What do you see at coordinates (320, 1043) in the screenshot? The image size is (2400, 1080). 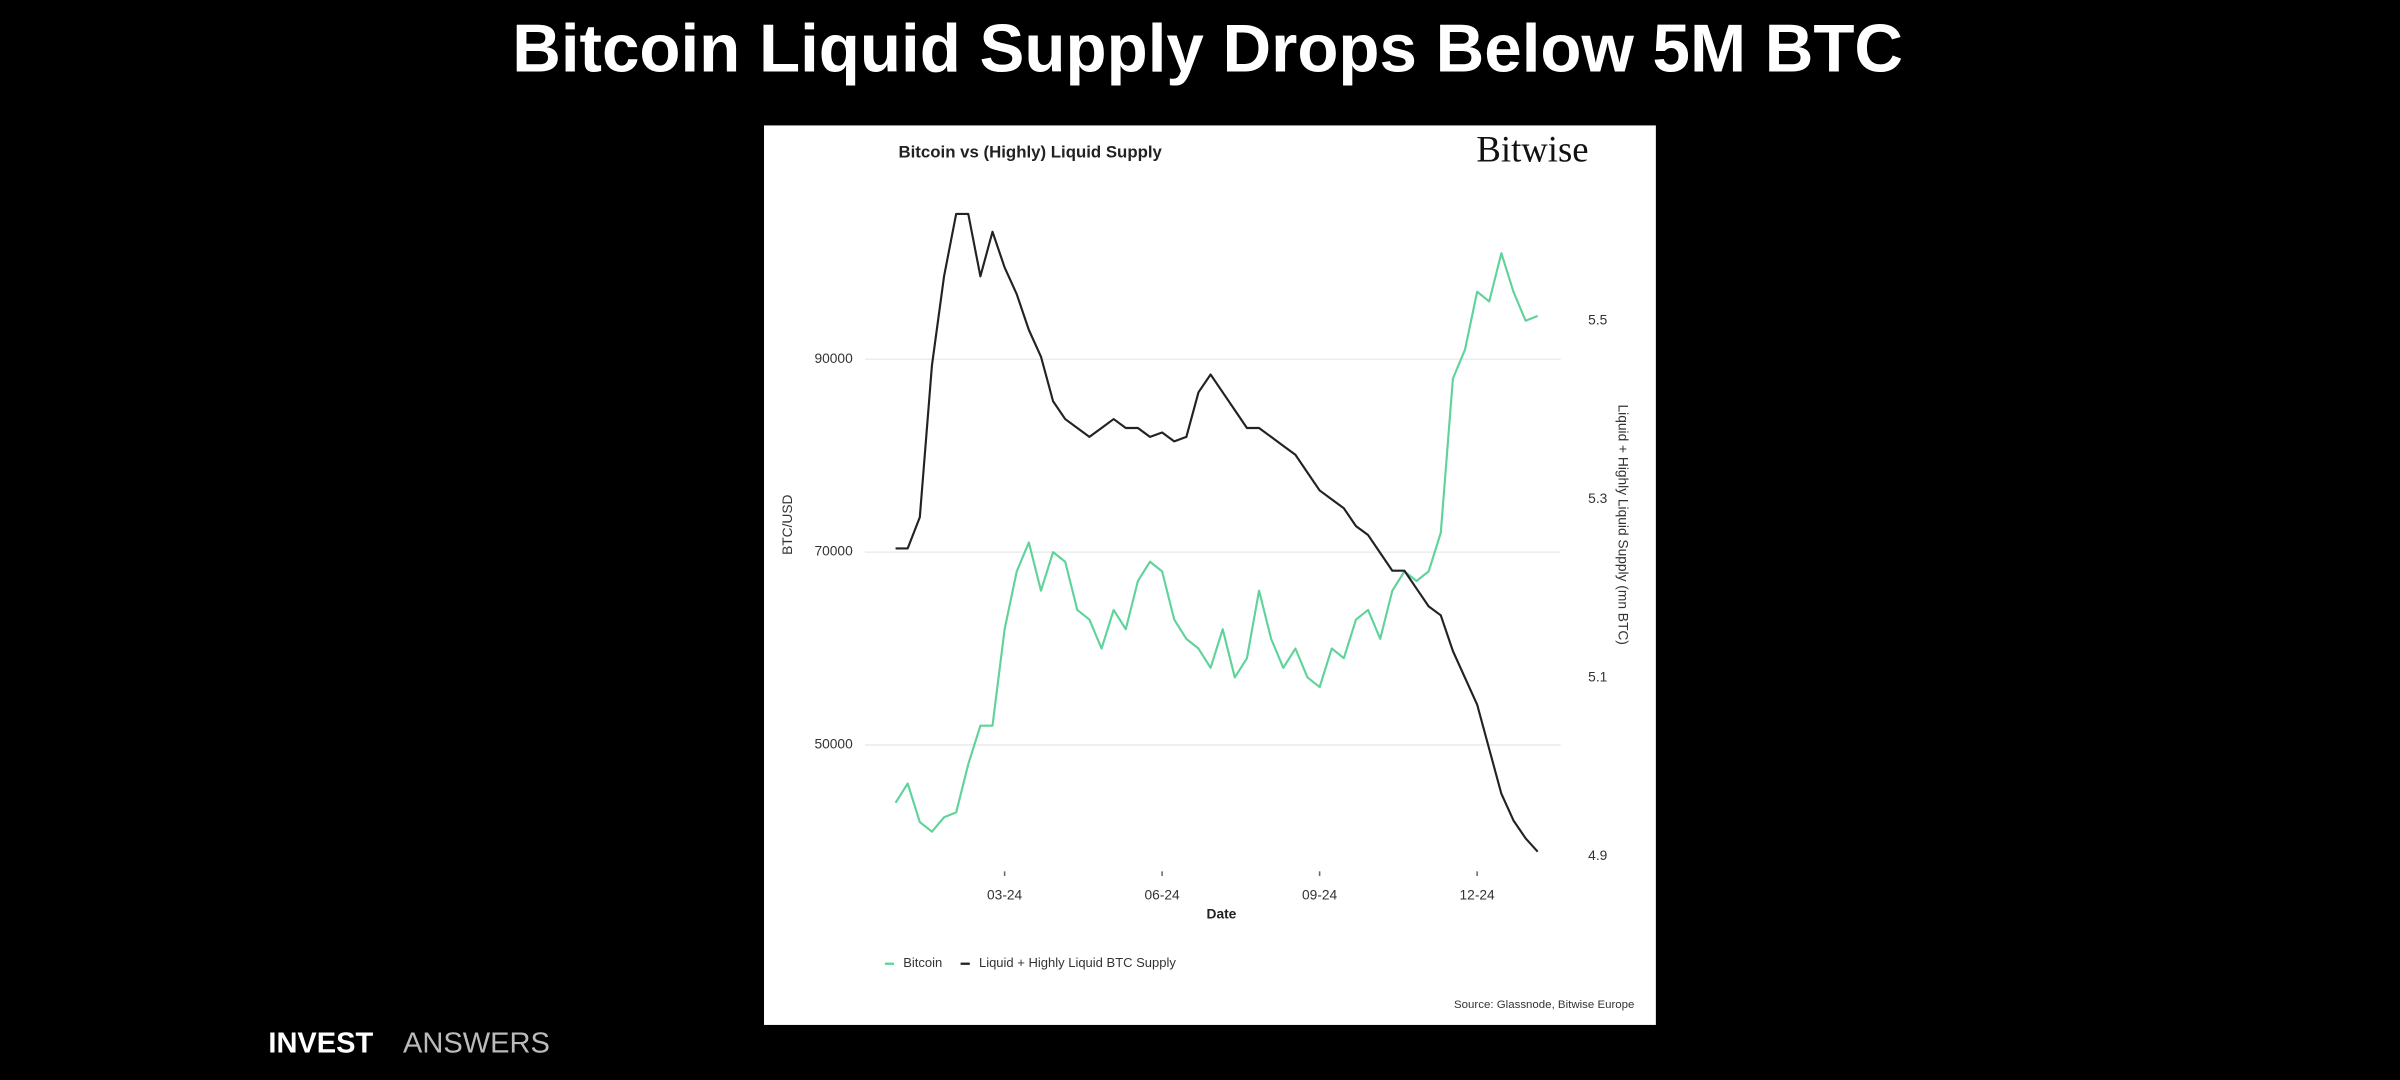 I see `brand-invest: INVEST` at bounding box center [320, 1043].